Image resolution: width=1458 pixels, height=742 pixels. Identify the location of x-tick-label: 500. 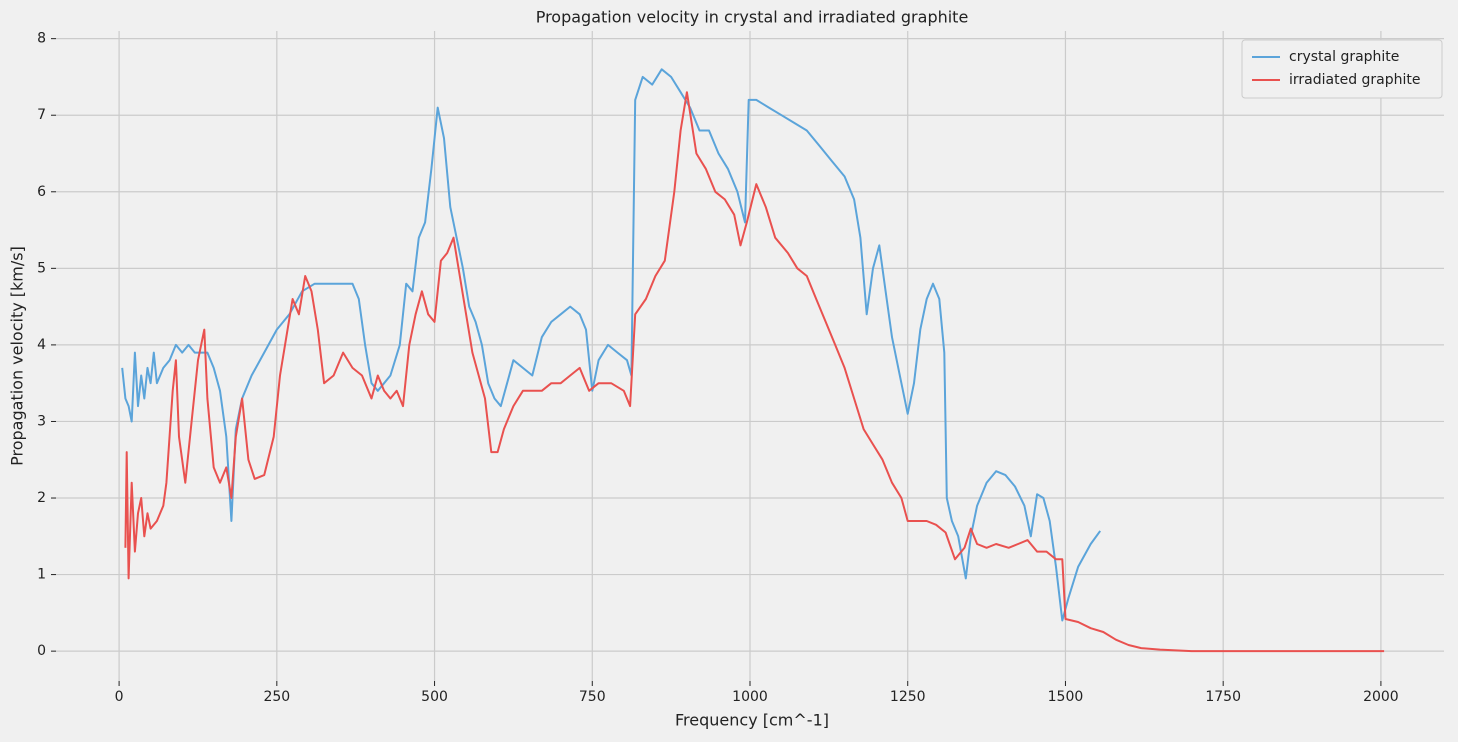
(434, 697).